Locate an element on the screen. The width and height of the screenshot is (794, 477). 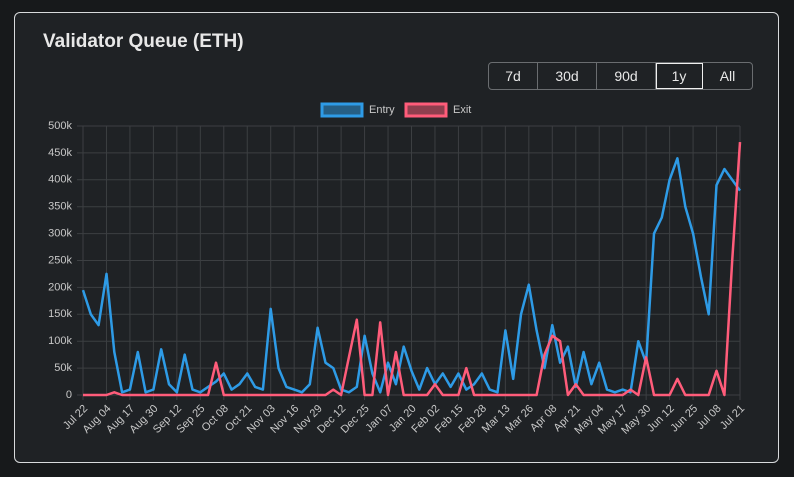
range-button: All is located at coordinates (727, 76).